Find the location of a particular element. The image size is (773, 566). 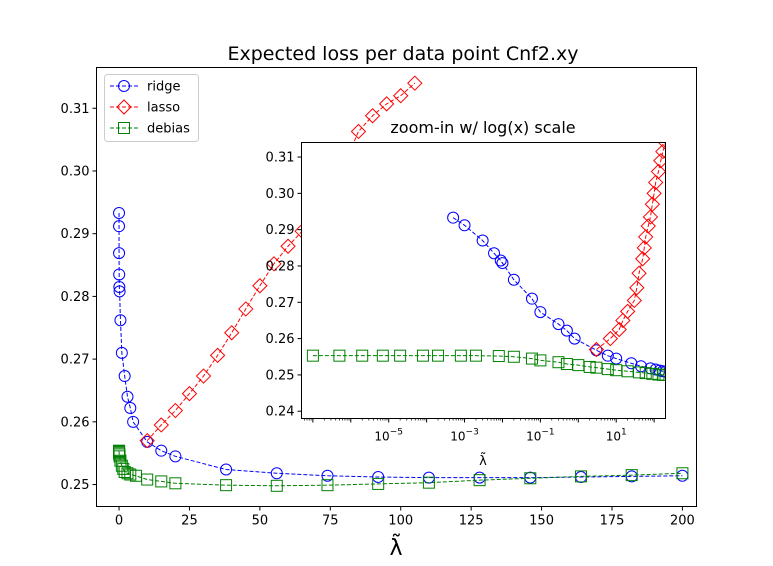

inset-series-lasso is located at coordinates (627, 250).